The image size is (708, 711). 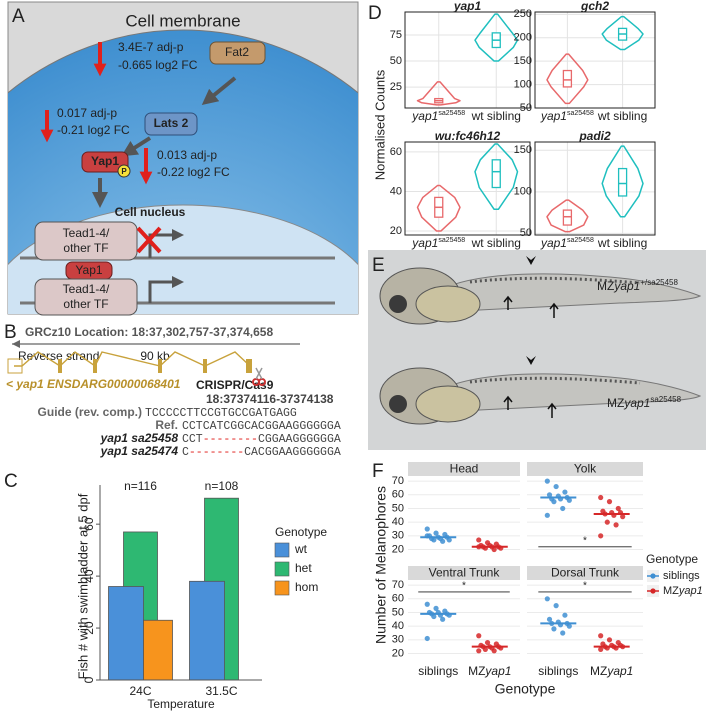 What do you see at coordinates (193, 172) in the screenshot?
I see `stat: -0.22 log2 FC` at bounding box center [193, 172].